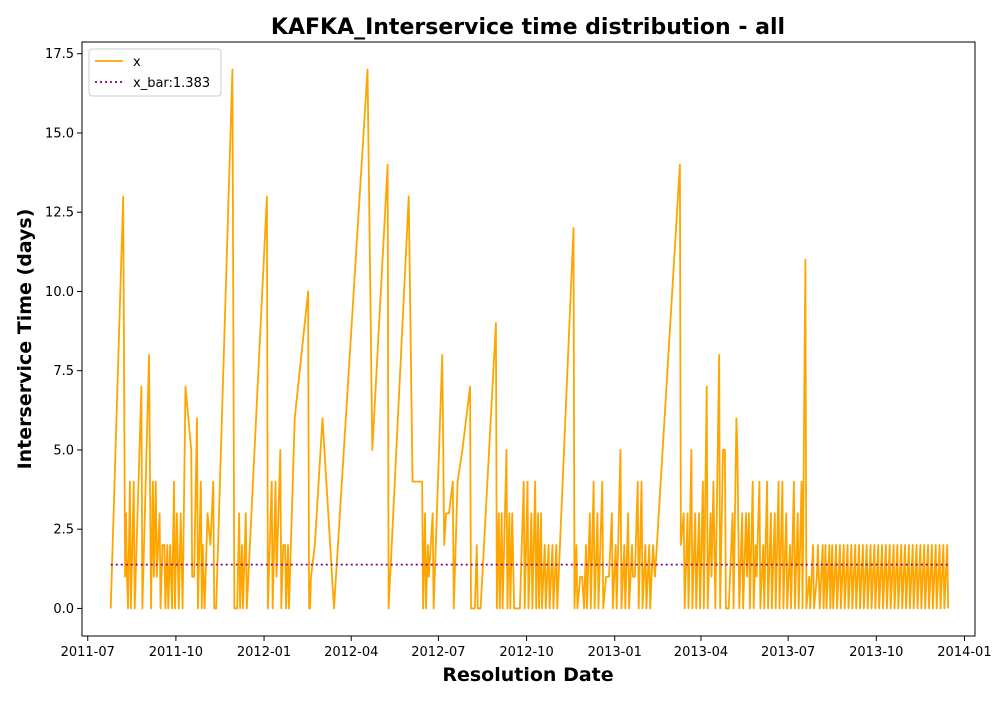  Describe the element at coordinates (171, 83) in the screenshot. I see `legend-label-x-bar: x_bar:1.383` at that location.